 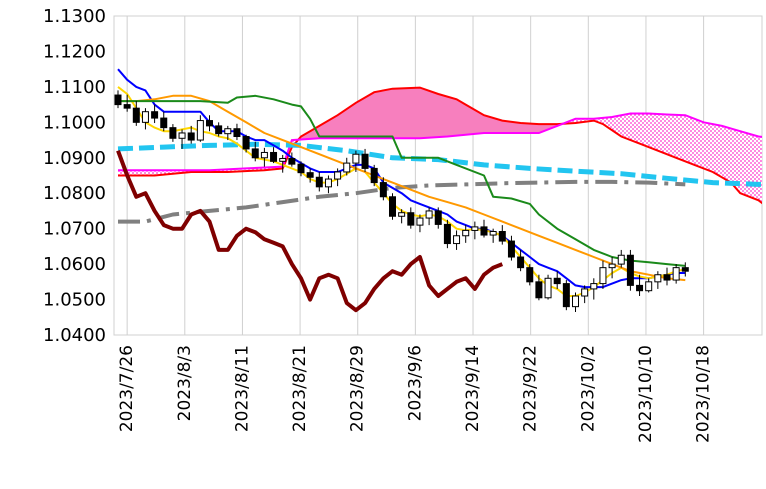 I want to click on x-tick-label: 2023/8/3, so click(x=185, y=383).